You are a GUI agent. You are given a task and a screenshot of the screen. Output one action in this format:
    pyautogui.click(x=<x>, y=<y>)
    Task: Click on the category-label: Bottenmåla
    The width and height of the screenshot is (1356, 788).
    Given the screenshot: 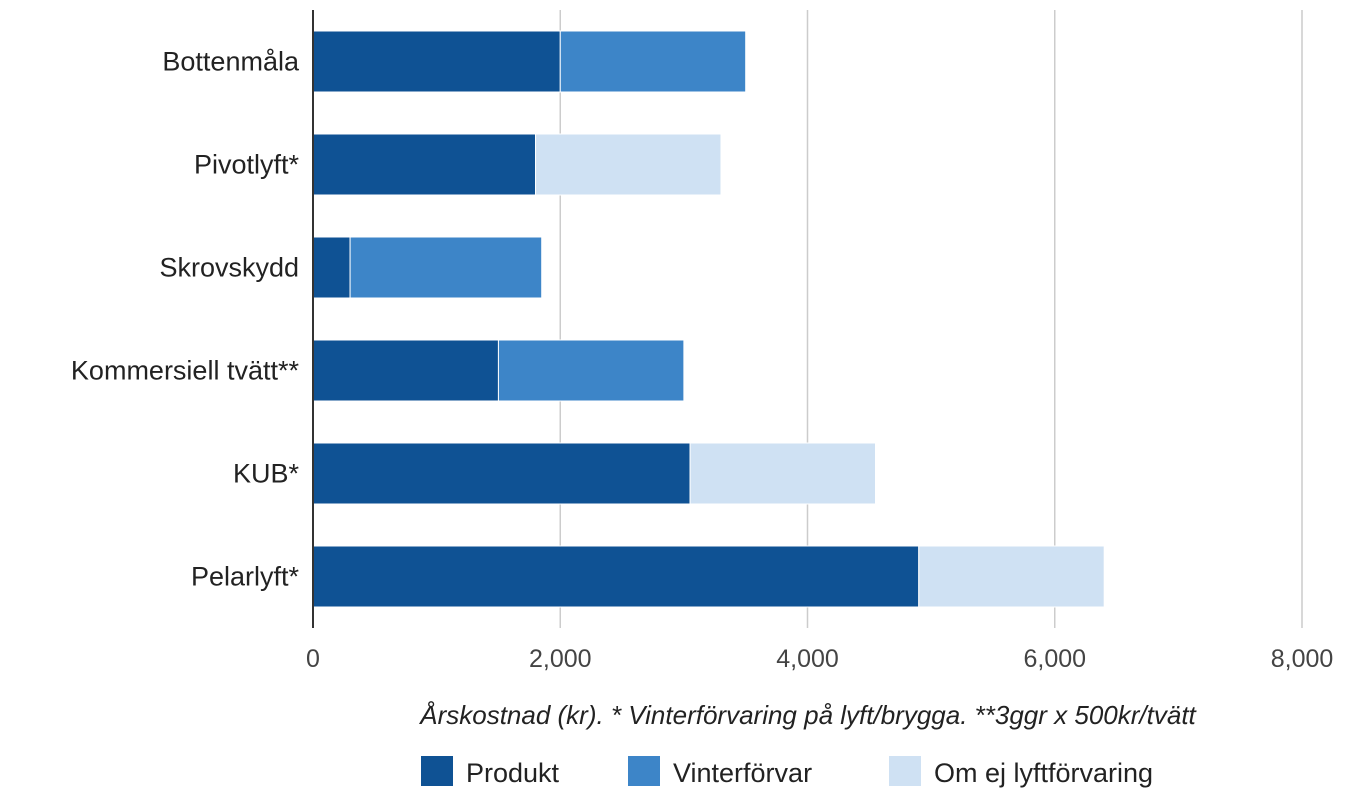 What is the action you would take?
    pyautogui.click(x=231, y=62)
    